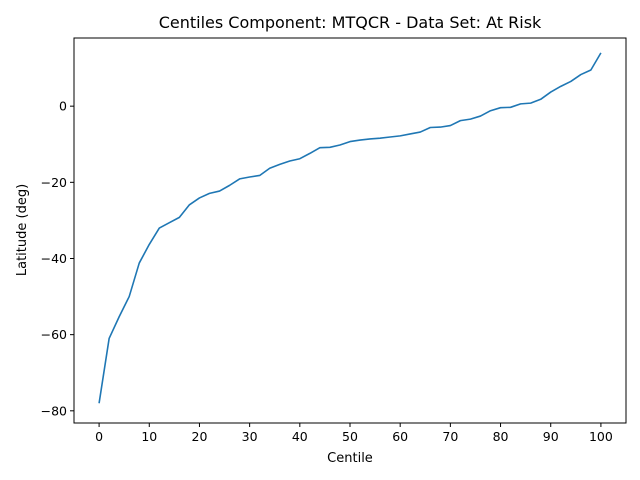 This screenshot has width=640, height=480. I want to click on y-tick-label: −80, so click(54, 410).